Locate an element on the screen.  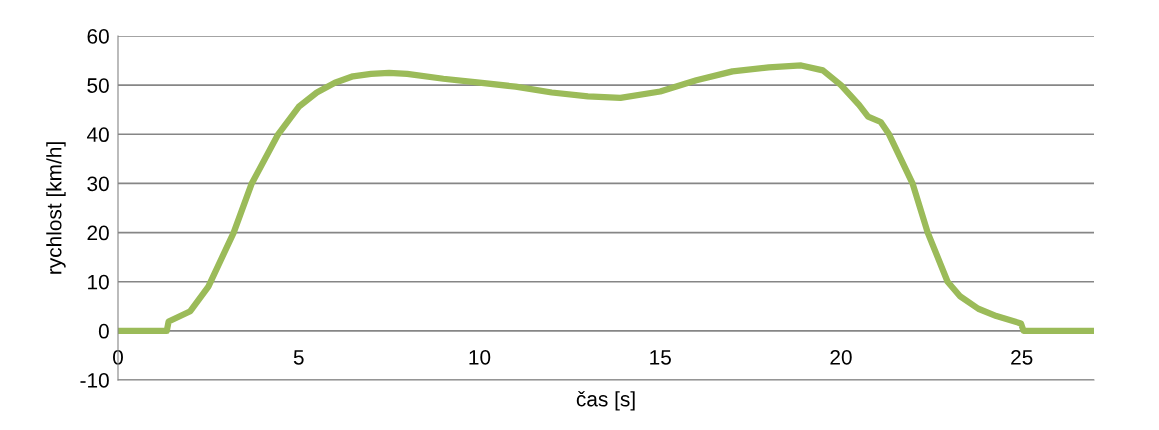
y-tick-label: 40 is located at coordinates (97, 135).